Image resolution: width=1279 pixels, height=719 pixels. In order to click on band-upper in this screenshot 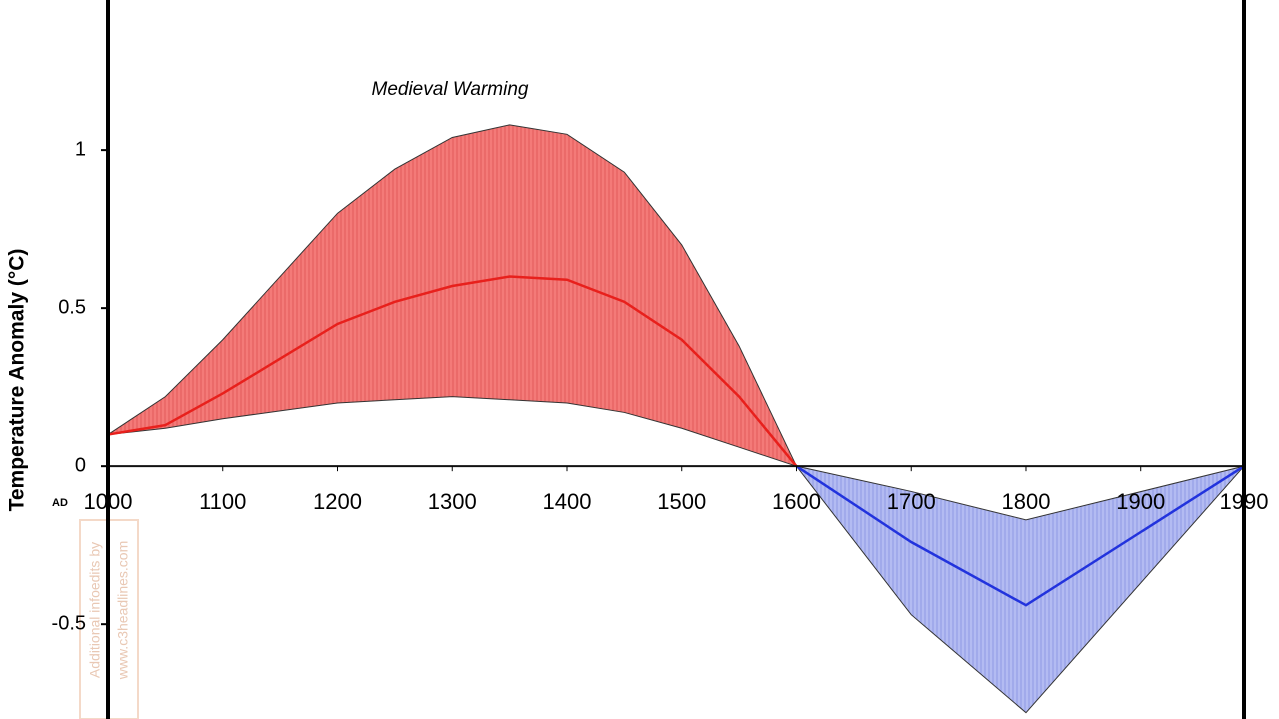, I will do `click(1020, 493)`.